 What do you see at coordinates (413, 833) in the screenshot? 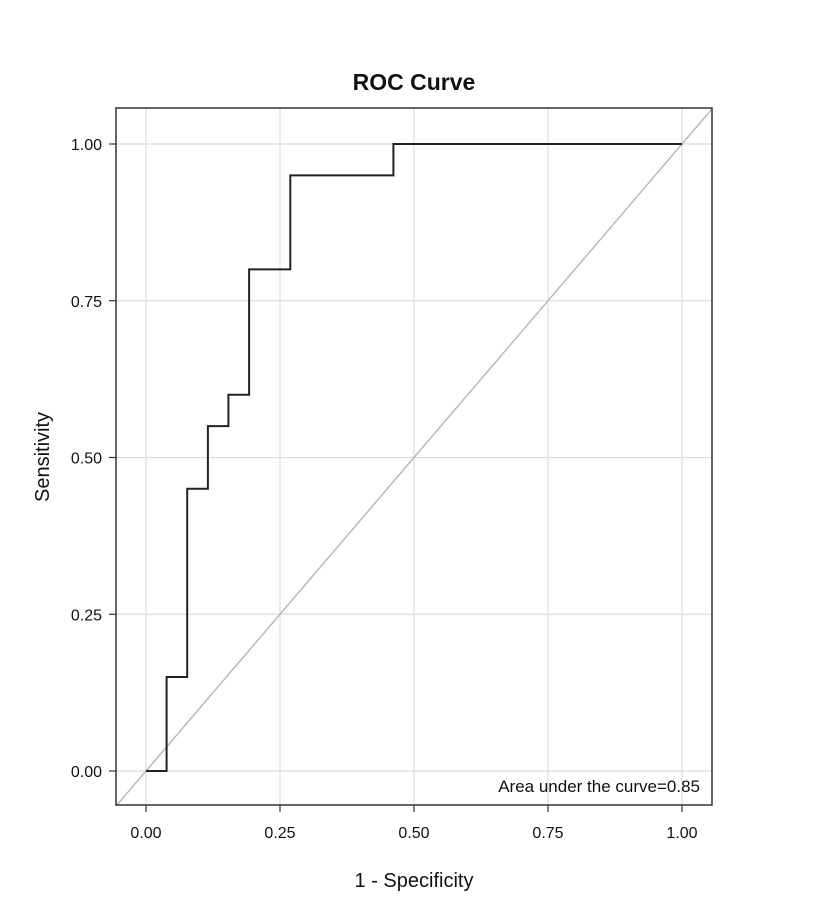
I see `x-tick-label: 0.50` at bounding box center [413, 833].